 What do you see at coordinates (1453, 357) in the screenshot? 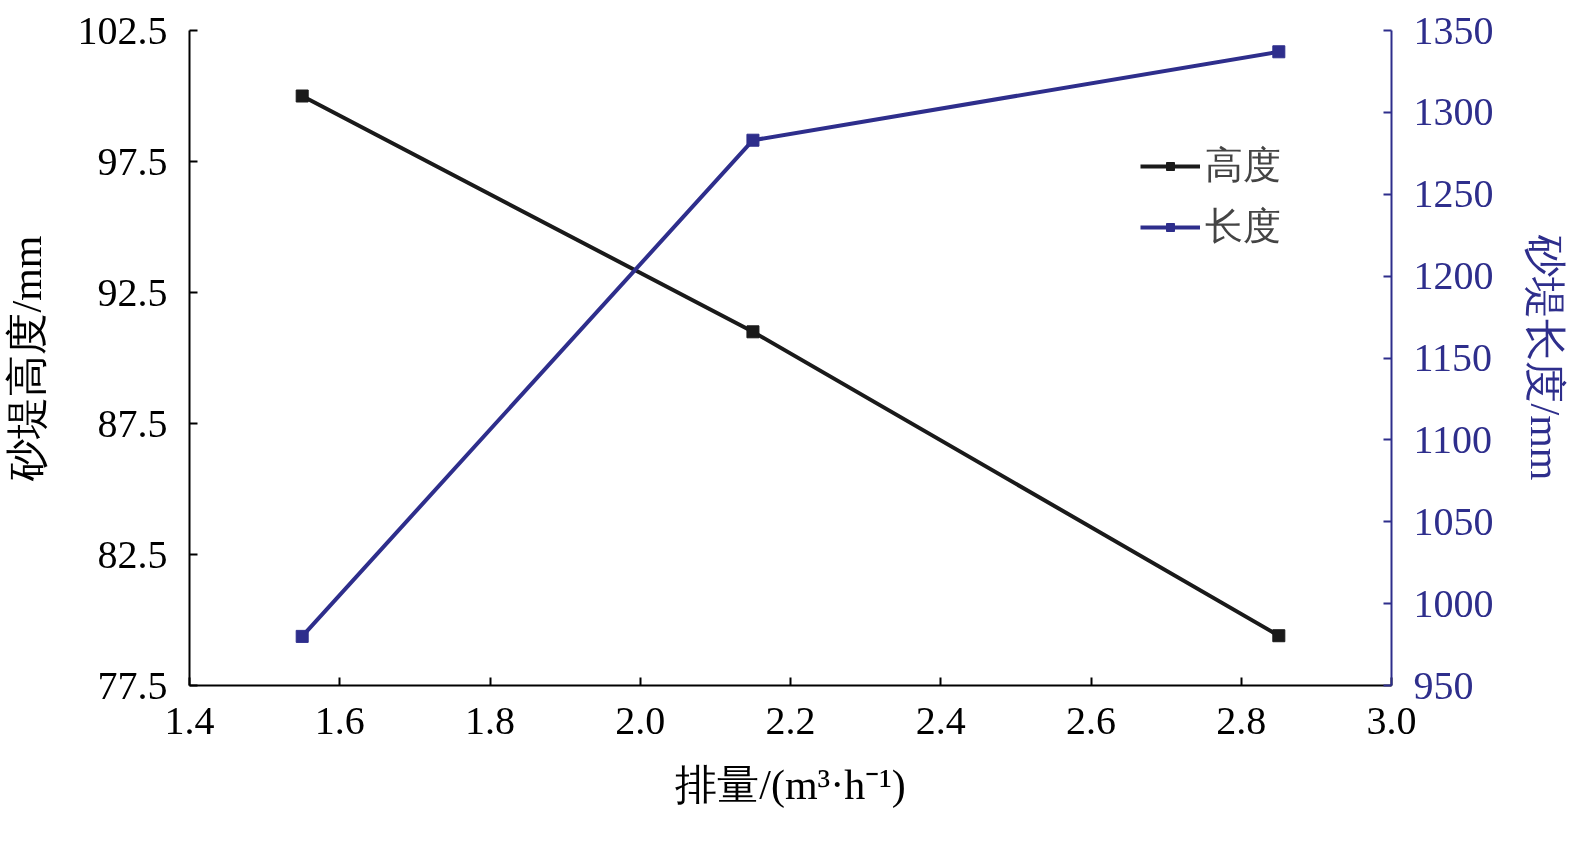
I see `y2-tick-label: 1150` at bounding box center [1453, 357].